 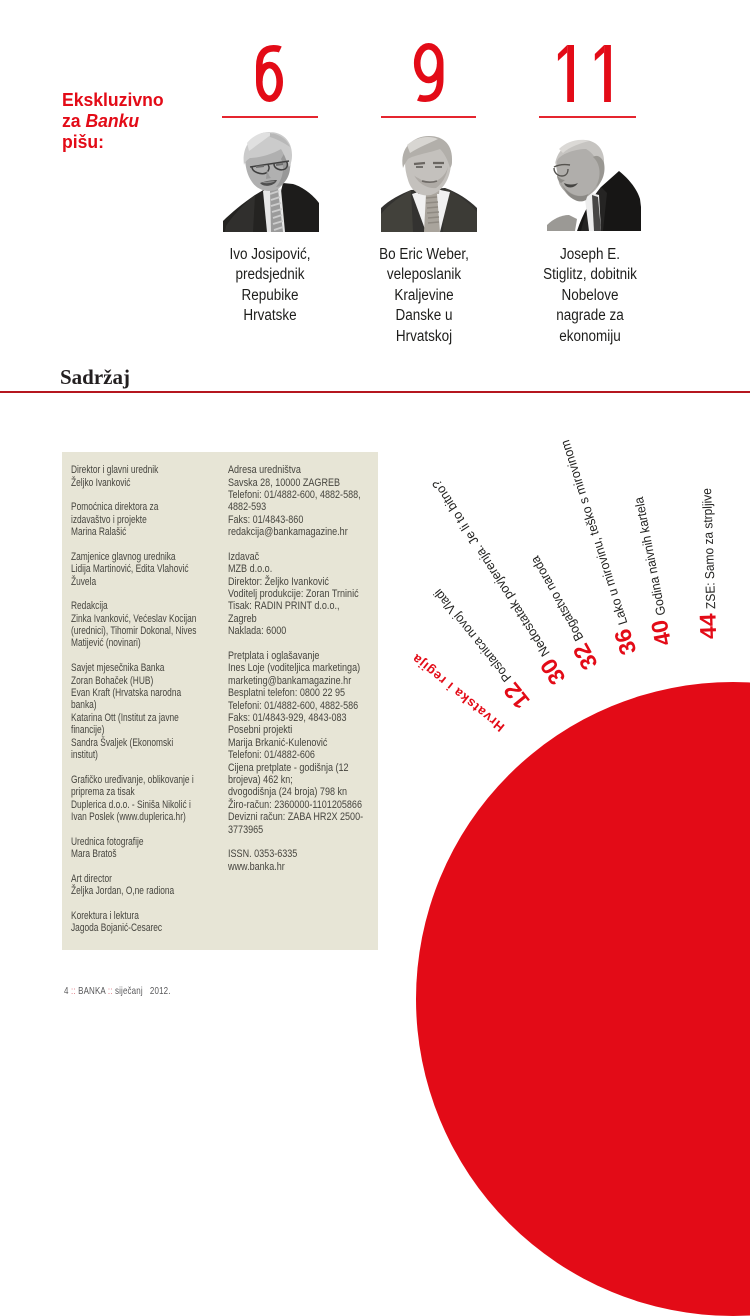 I want to click on svg-text: ZSE: Samo za strpljive, so click(x=709, y=548).